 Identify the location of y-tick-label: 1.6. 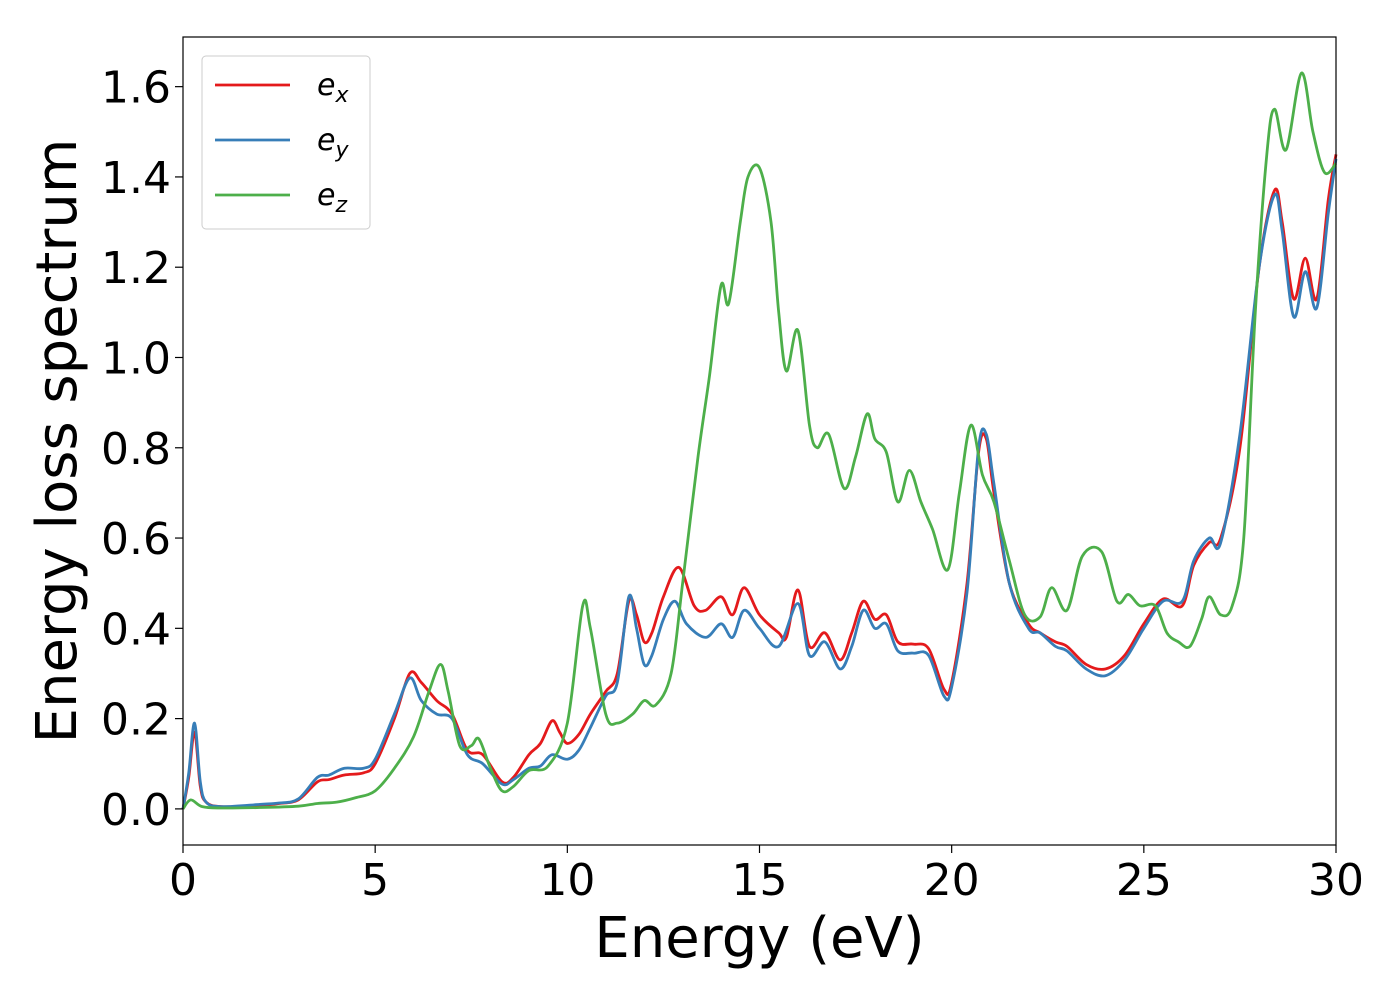
(136, 88).